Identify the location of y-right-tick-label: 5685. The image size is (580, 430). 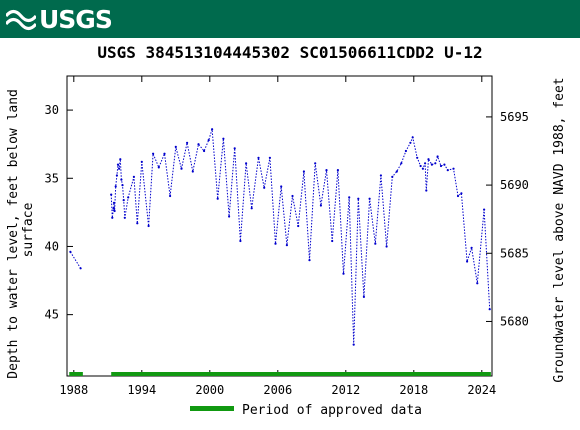
(514, 253).